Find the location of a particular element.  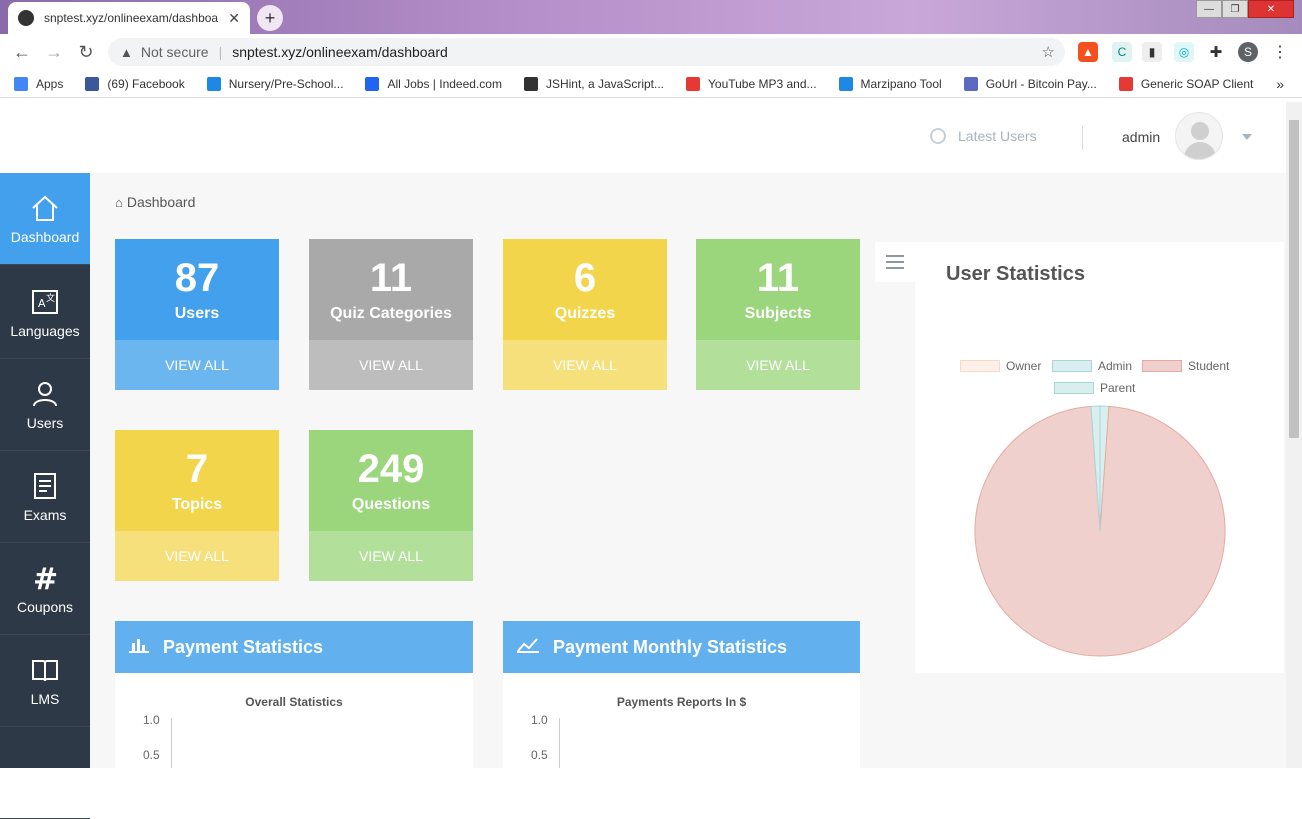

stat-card-top: 11 Quiz Categories is located at coordinates (391, 289).